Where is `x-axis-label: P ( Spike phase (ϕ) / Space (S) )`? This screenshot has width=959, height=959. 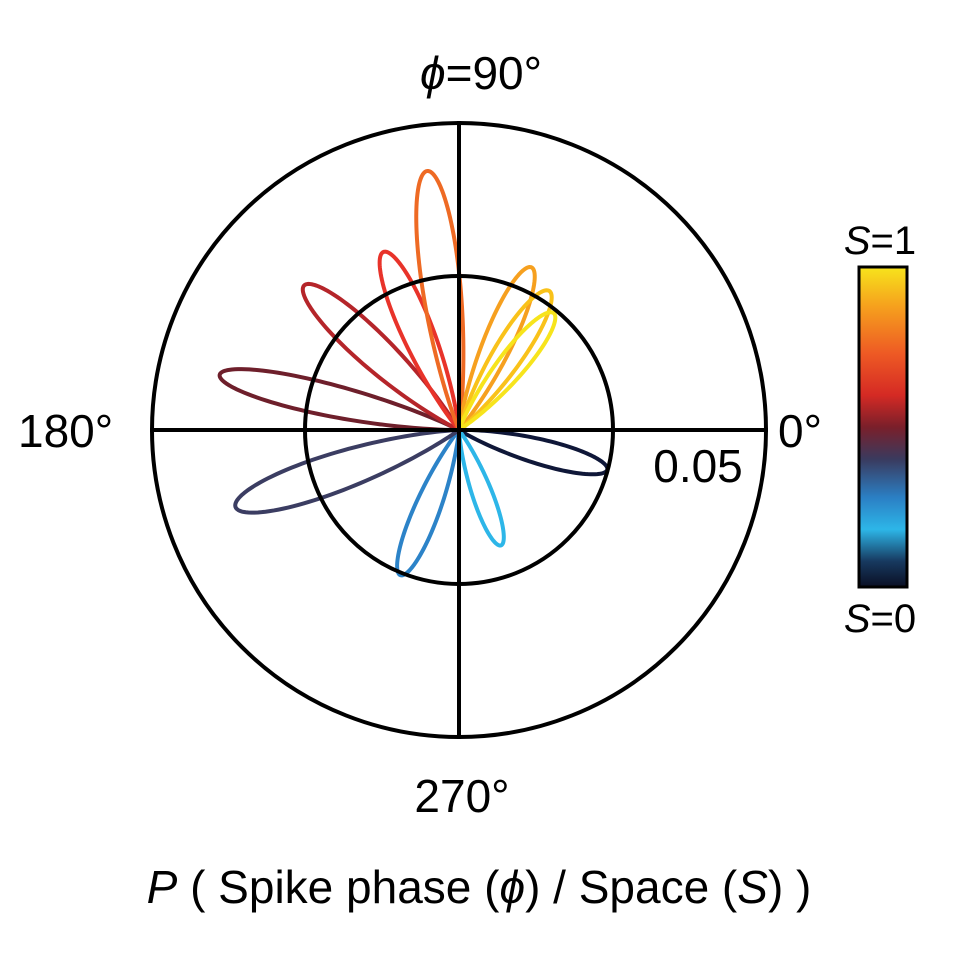 x-axis-label: P ( Spike phase (ϕ) / Space (S) ) is located at coordinates (479, 887).